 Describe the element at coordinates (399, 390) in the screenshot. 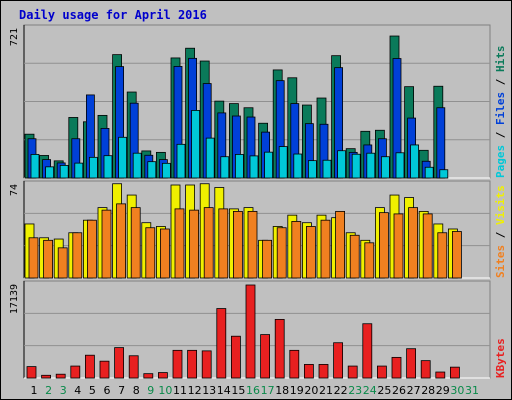

I see `day-label-26: 26` at that location.